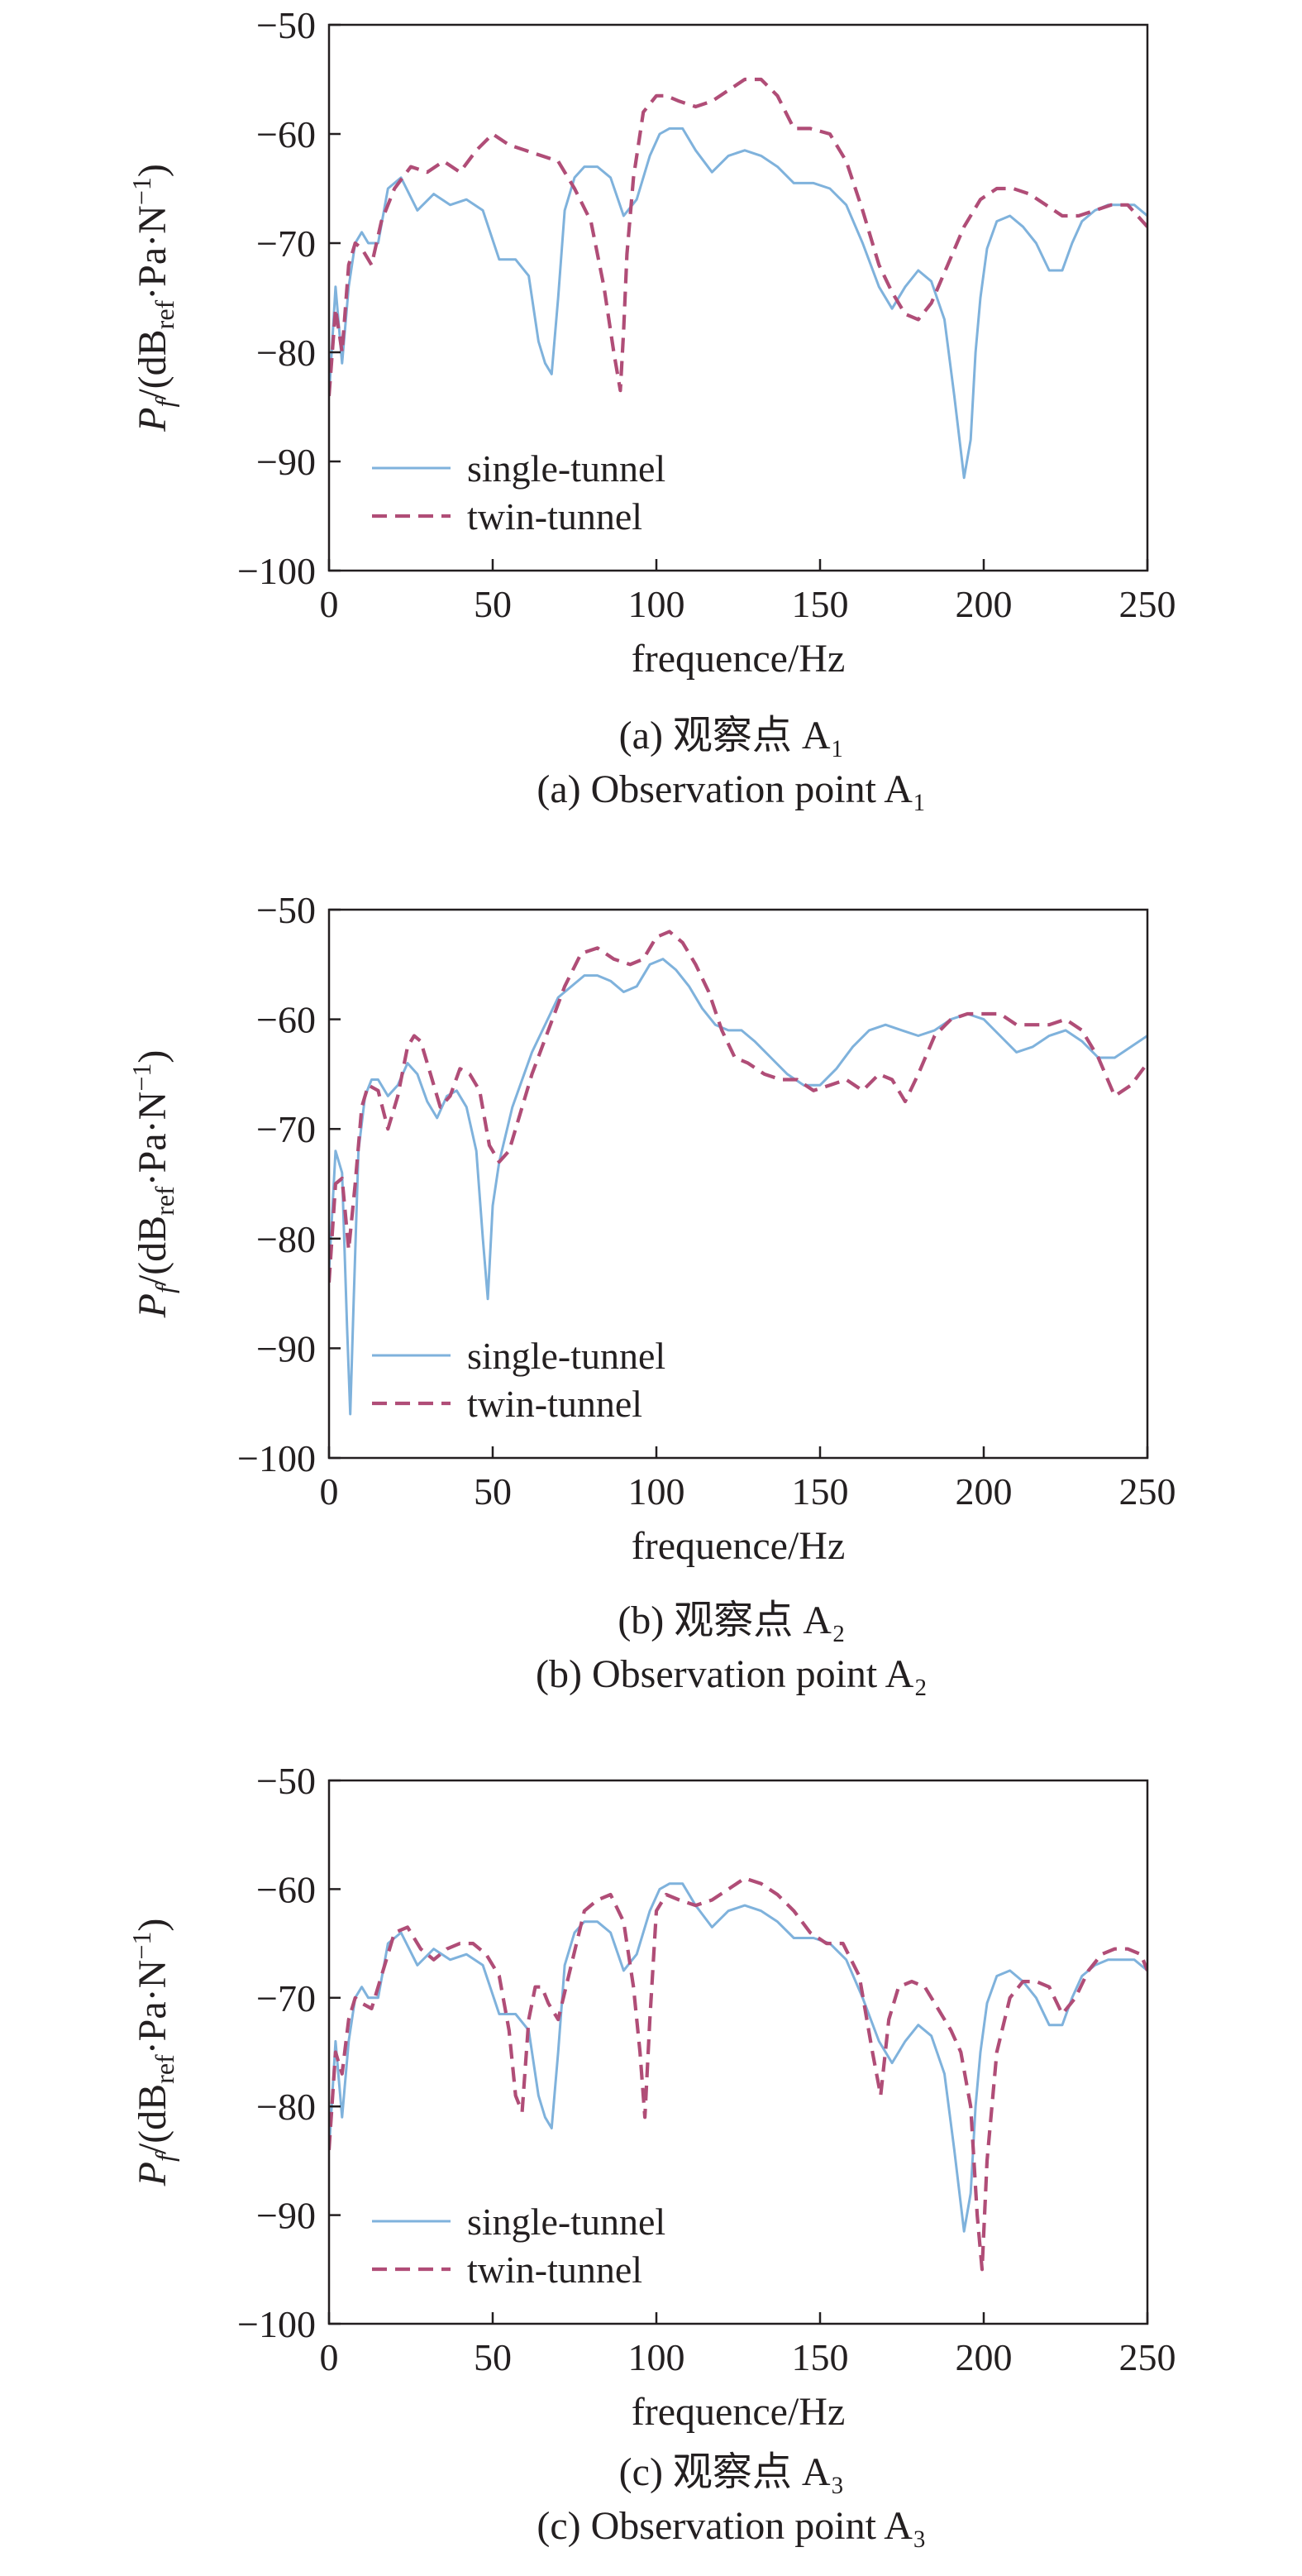  I want to click on caption-cn: (a) 观察点 A₁, so click(732, 736).